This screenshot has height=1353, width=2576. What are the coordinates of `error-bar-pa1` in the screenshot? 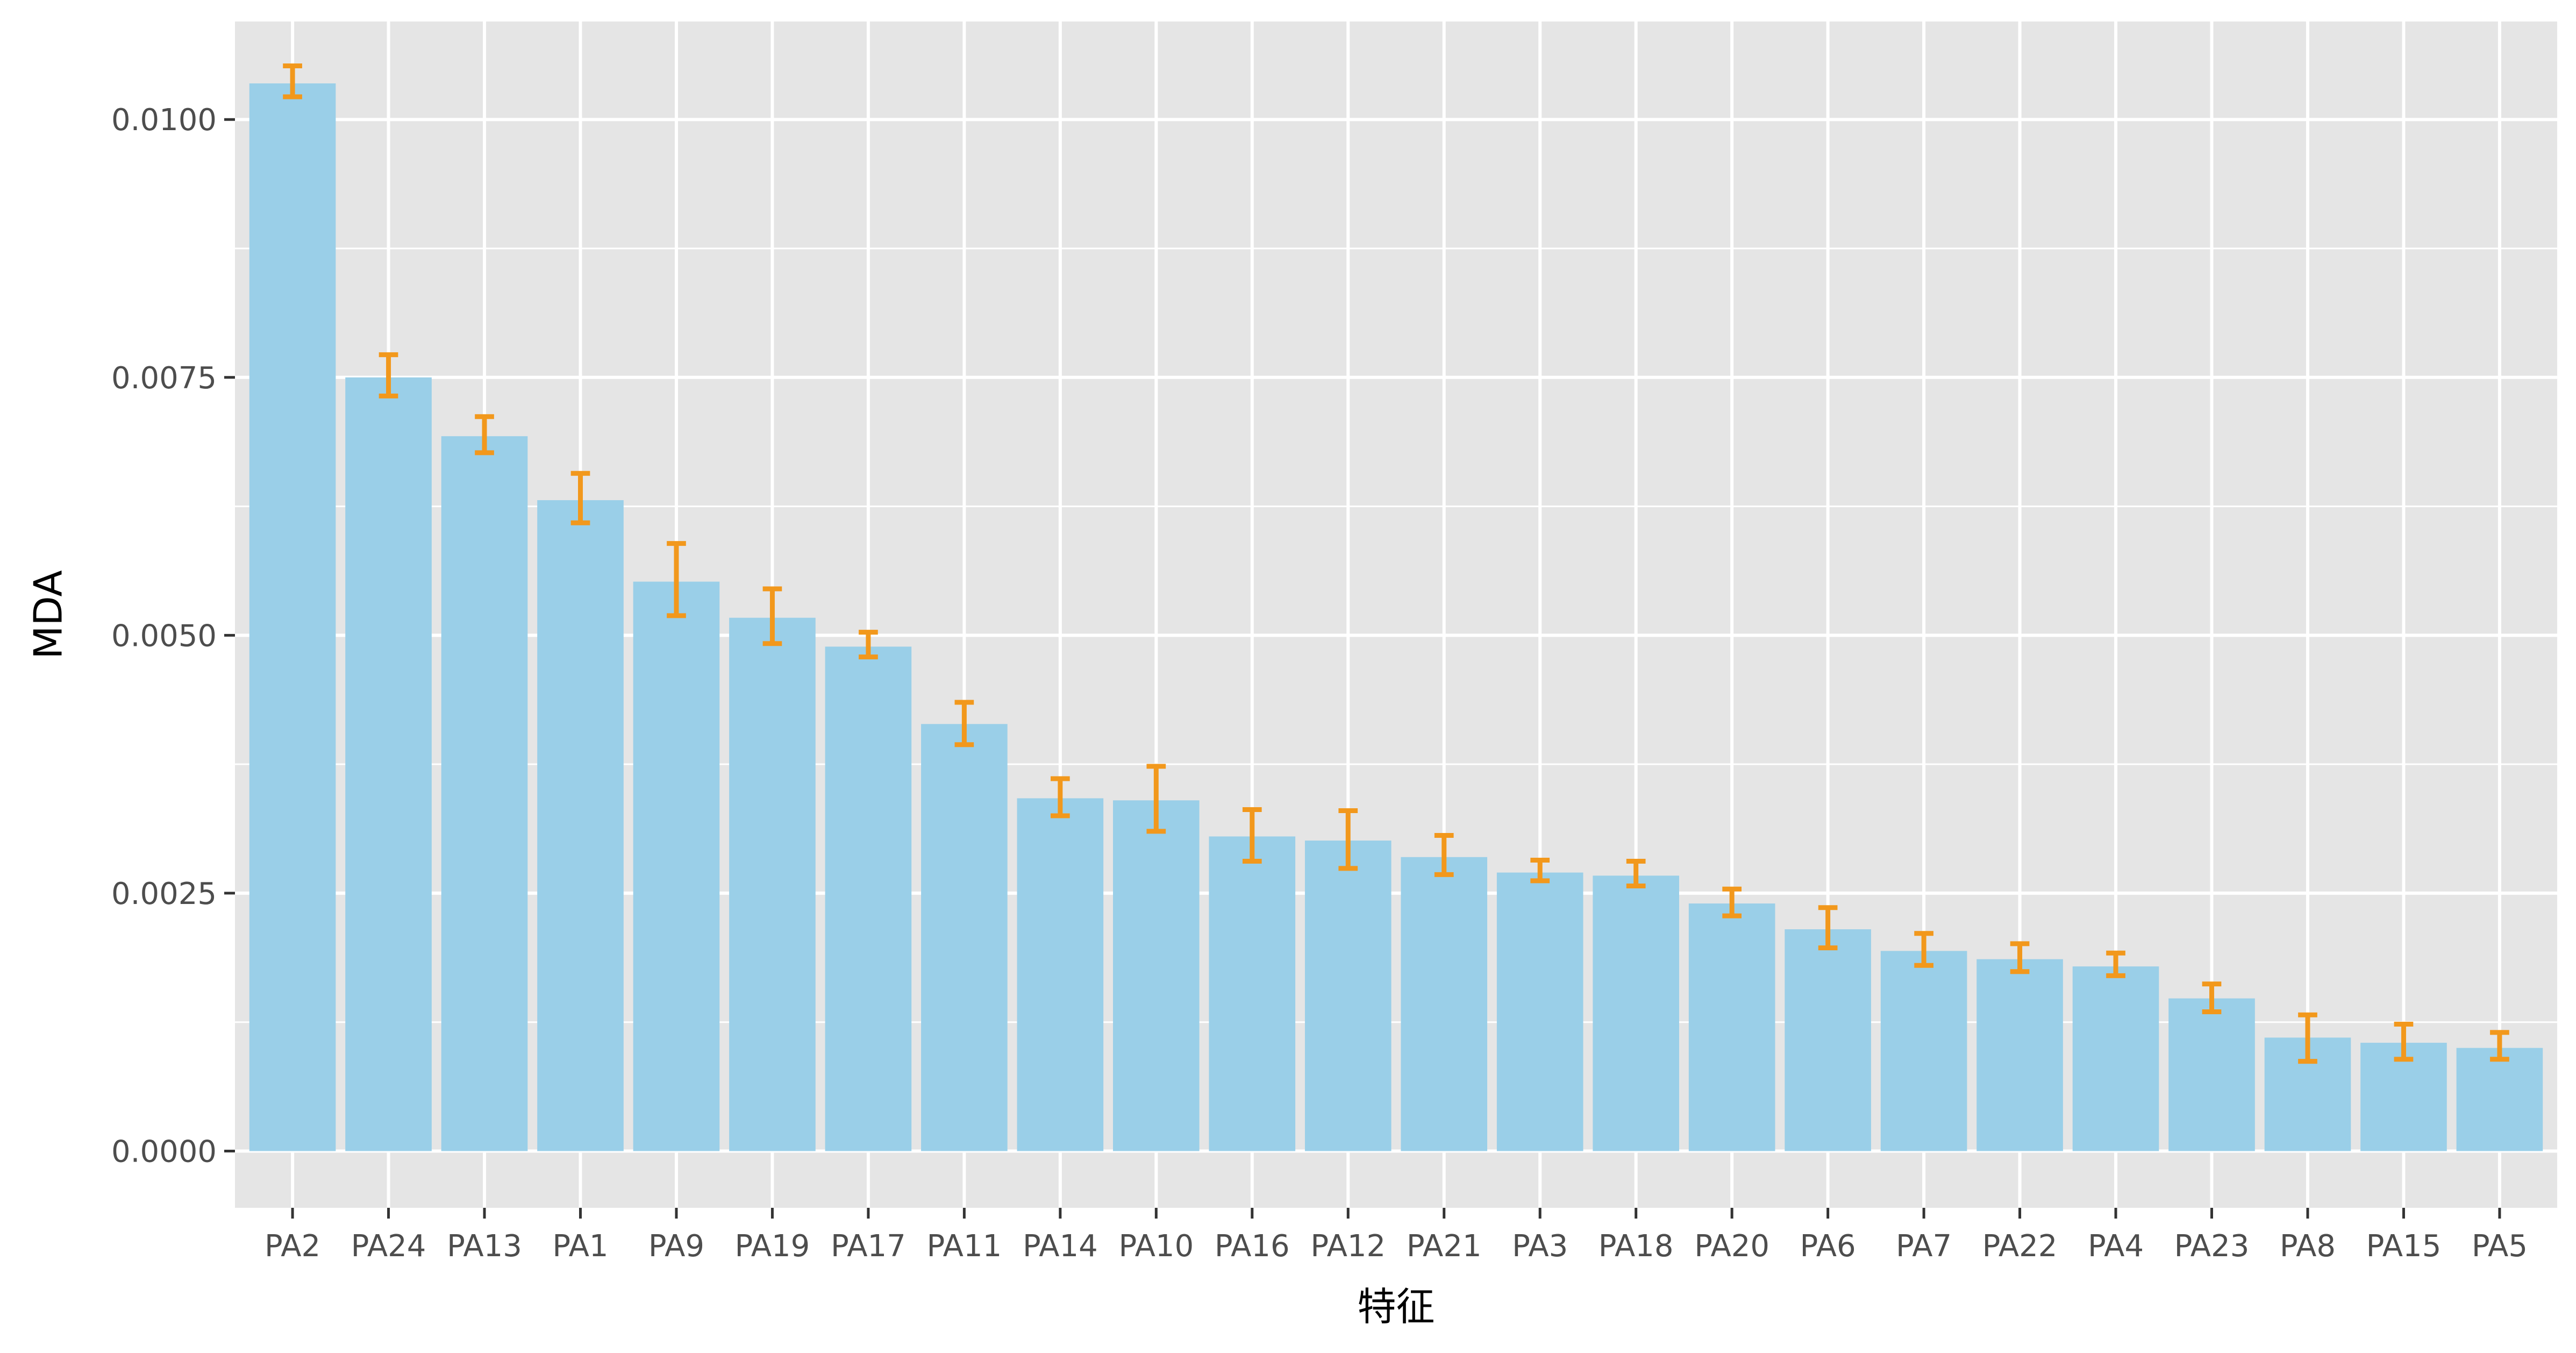 It's located at (580, 498).